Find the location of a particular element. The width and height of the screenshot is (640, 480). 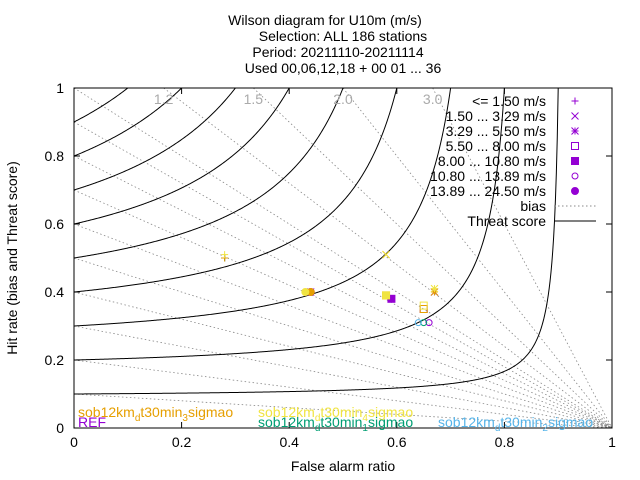

series-label-part: 2 is located at coordinates (545, 428).